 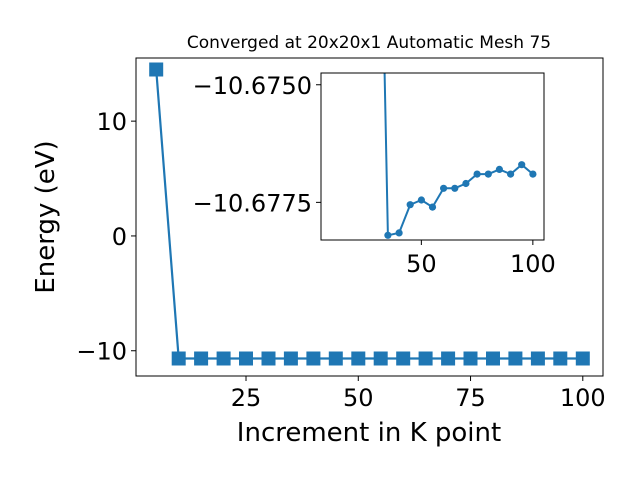 I want to click on main-y-ticks: −10 0 10, so click(x=106, y=237).